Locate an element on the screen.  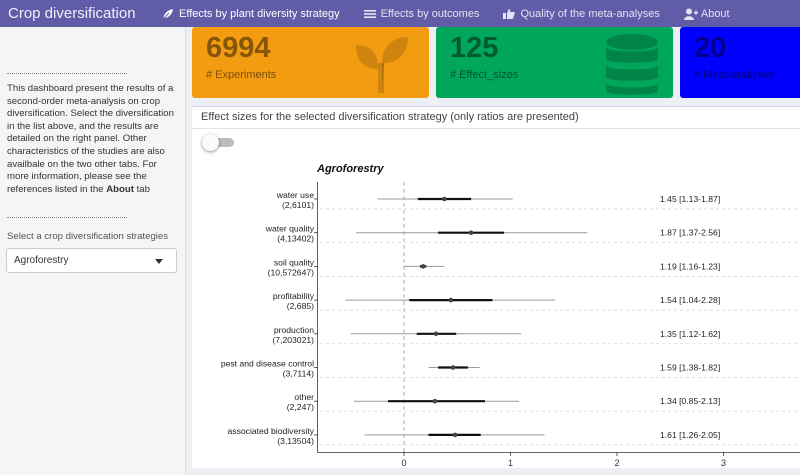
toggle-switch is located at coordinates (219, 142).